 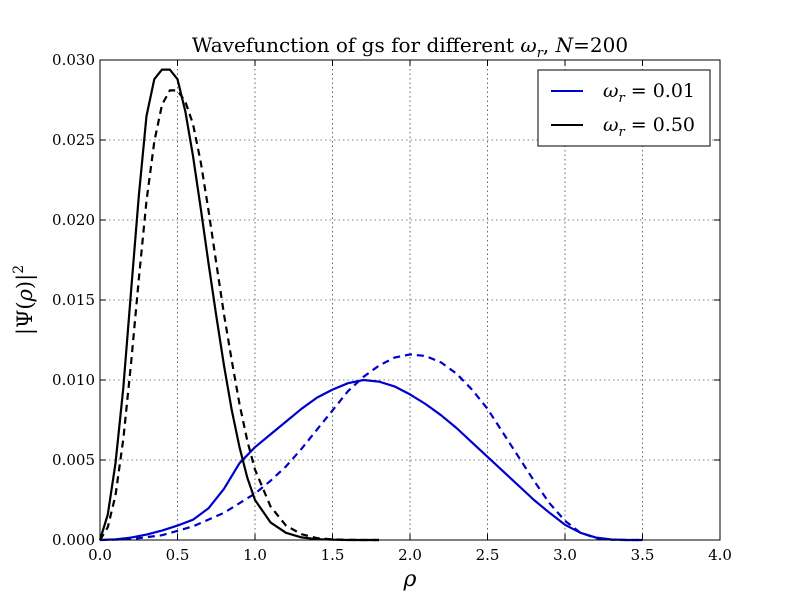 I want to click on x-tick-label: 3.0, so click(x=565, y=555).